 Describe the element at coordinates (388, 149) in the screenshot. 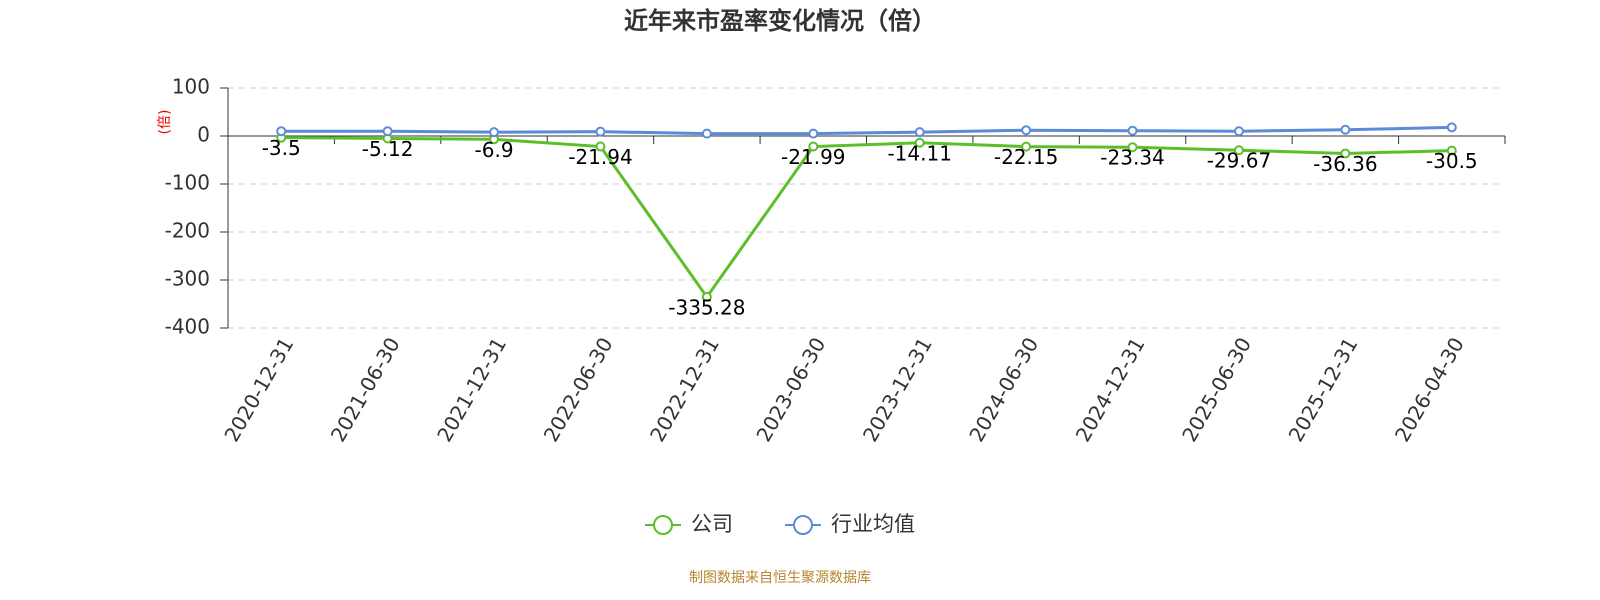

I see `data-label: -5.12` at that location.